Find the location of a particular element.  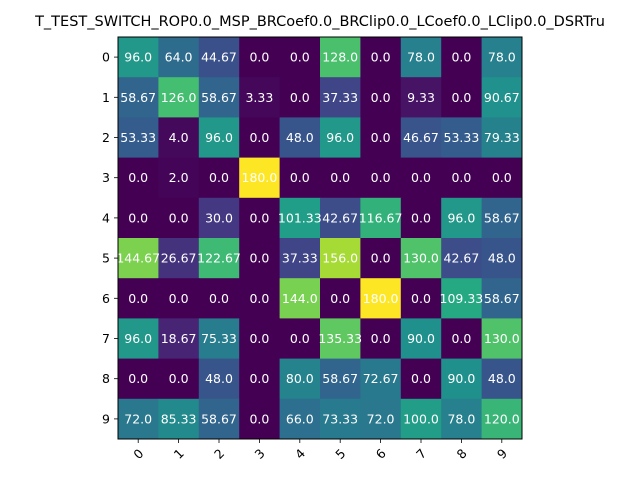

cell-value-label: 4.0 is located at coordinates (179, 137).